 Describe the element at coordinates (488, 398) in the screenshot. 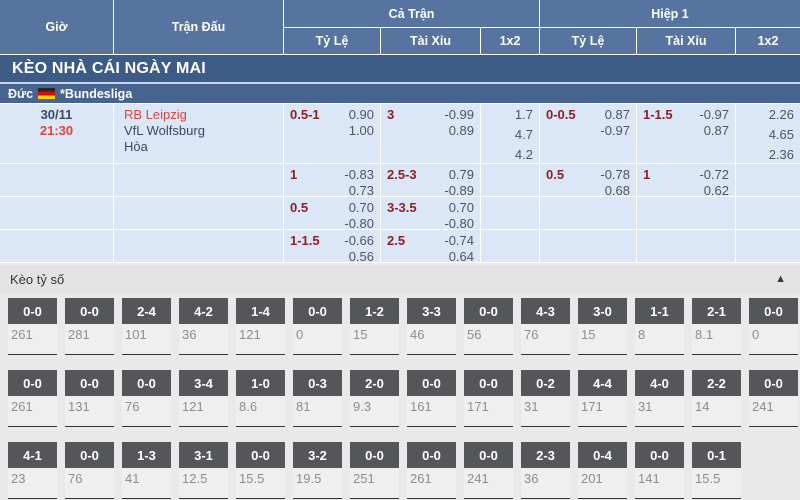

I see `score-cell: 0-0 171` at that location.